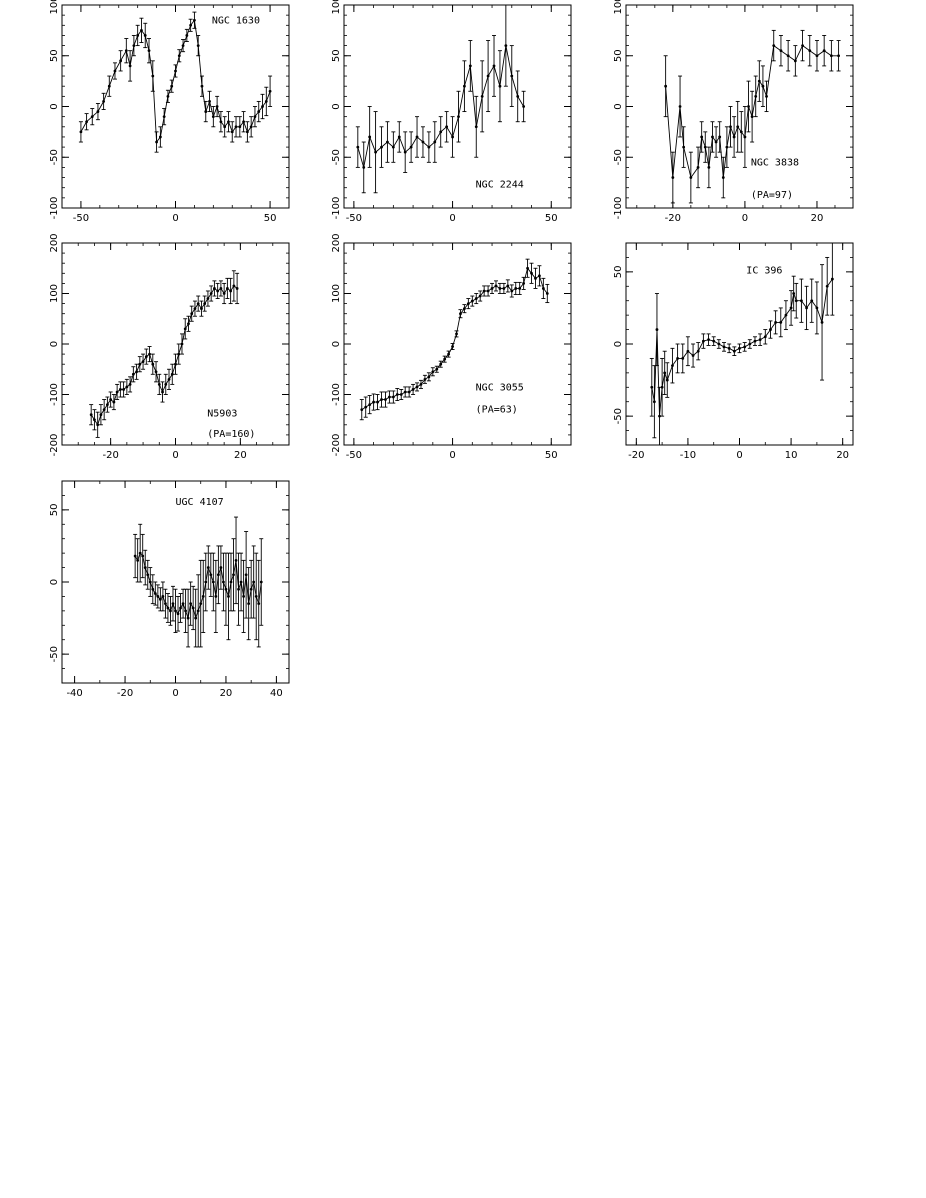 This screenshot has height=1198, width=926. I want to click on y-tick-label: 50, so click(618, 55).